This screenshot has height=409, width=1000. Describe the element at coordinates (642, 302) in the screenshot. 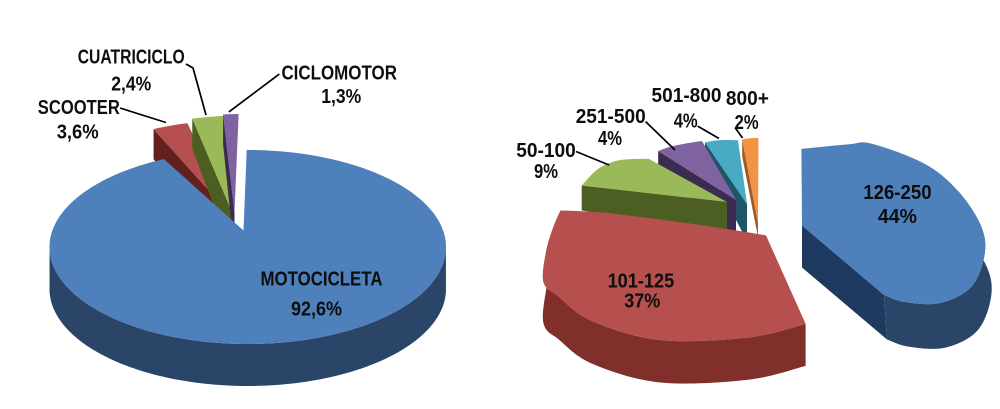

I see `svg-text: 37%` at that location.